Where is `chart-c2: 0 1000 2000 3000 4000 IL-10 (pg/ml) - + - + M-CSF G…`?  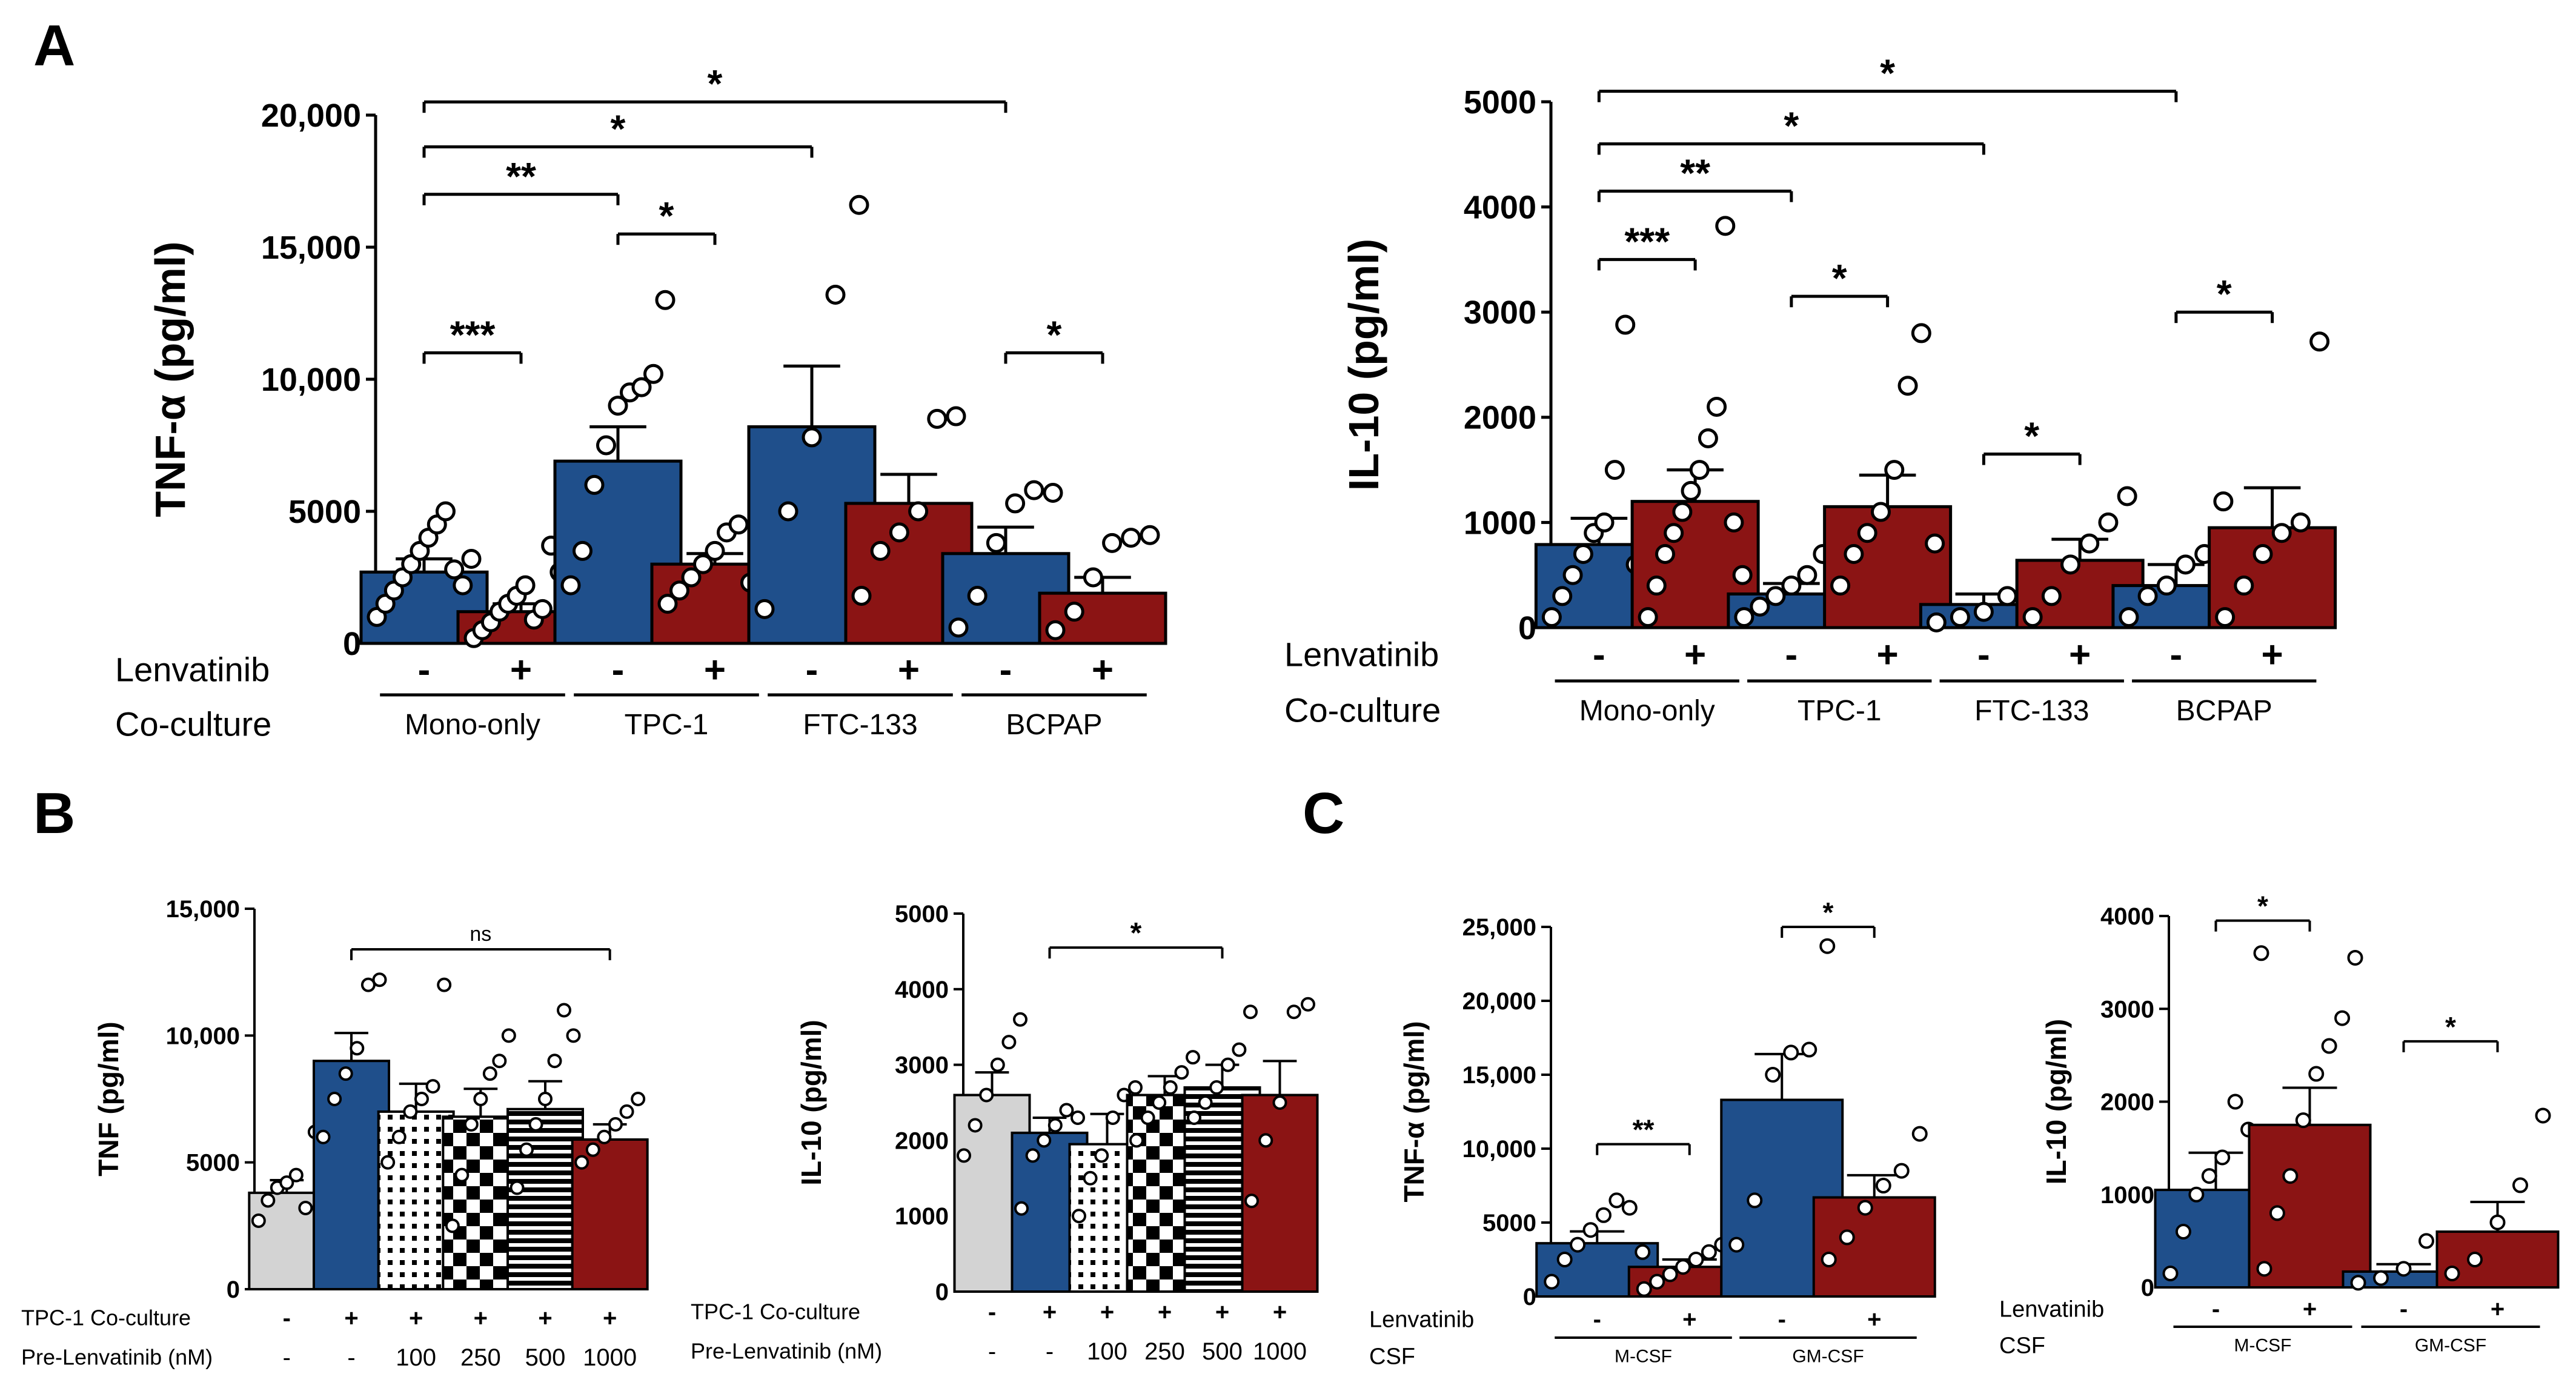
chart-c2: 0 1000 2000 3000 4000 IL-10 (pg/ml) - + - + M-CSF G… is located at coordinates (2279, 1124).